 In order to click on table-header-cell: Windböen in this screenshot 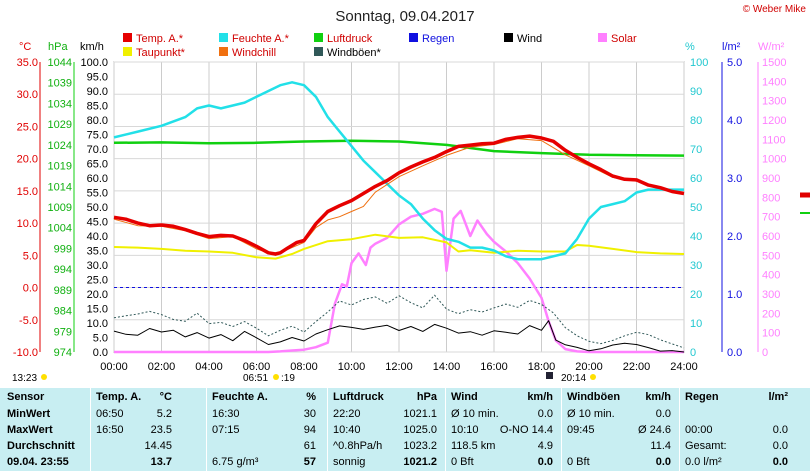, I will do `click(594, 397)`.